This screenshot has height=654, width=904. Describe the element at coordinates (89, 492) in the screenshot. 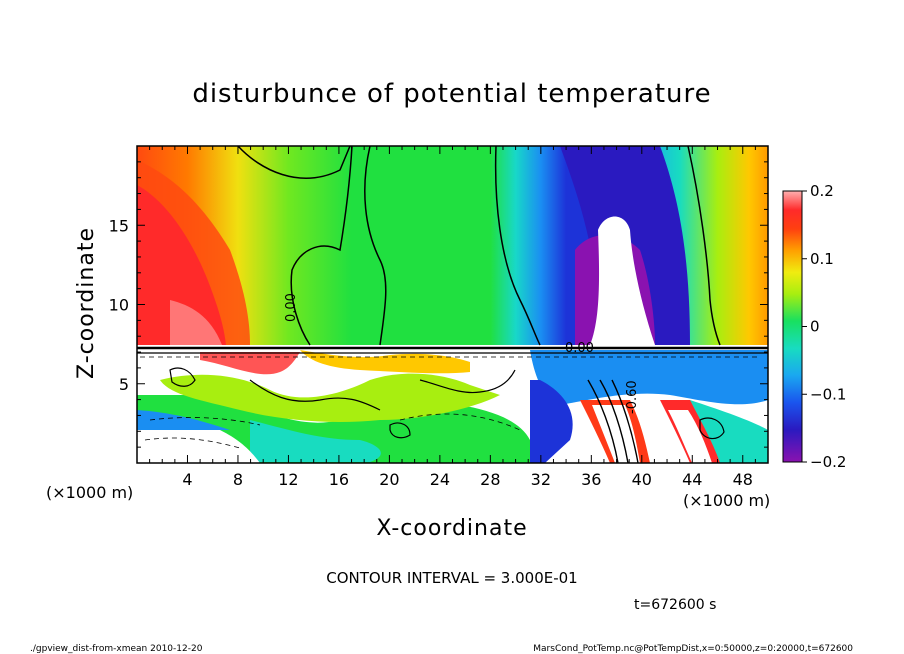

I see `z-unit-label: (×1000 m)` at that location.